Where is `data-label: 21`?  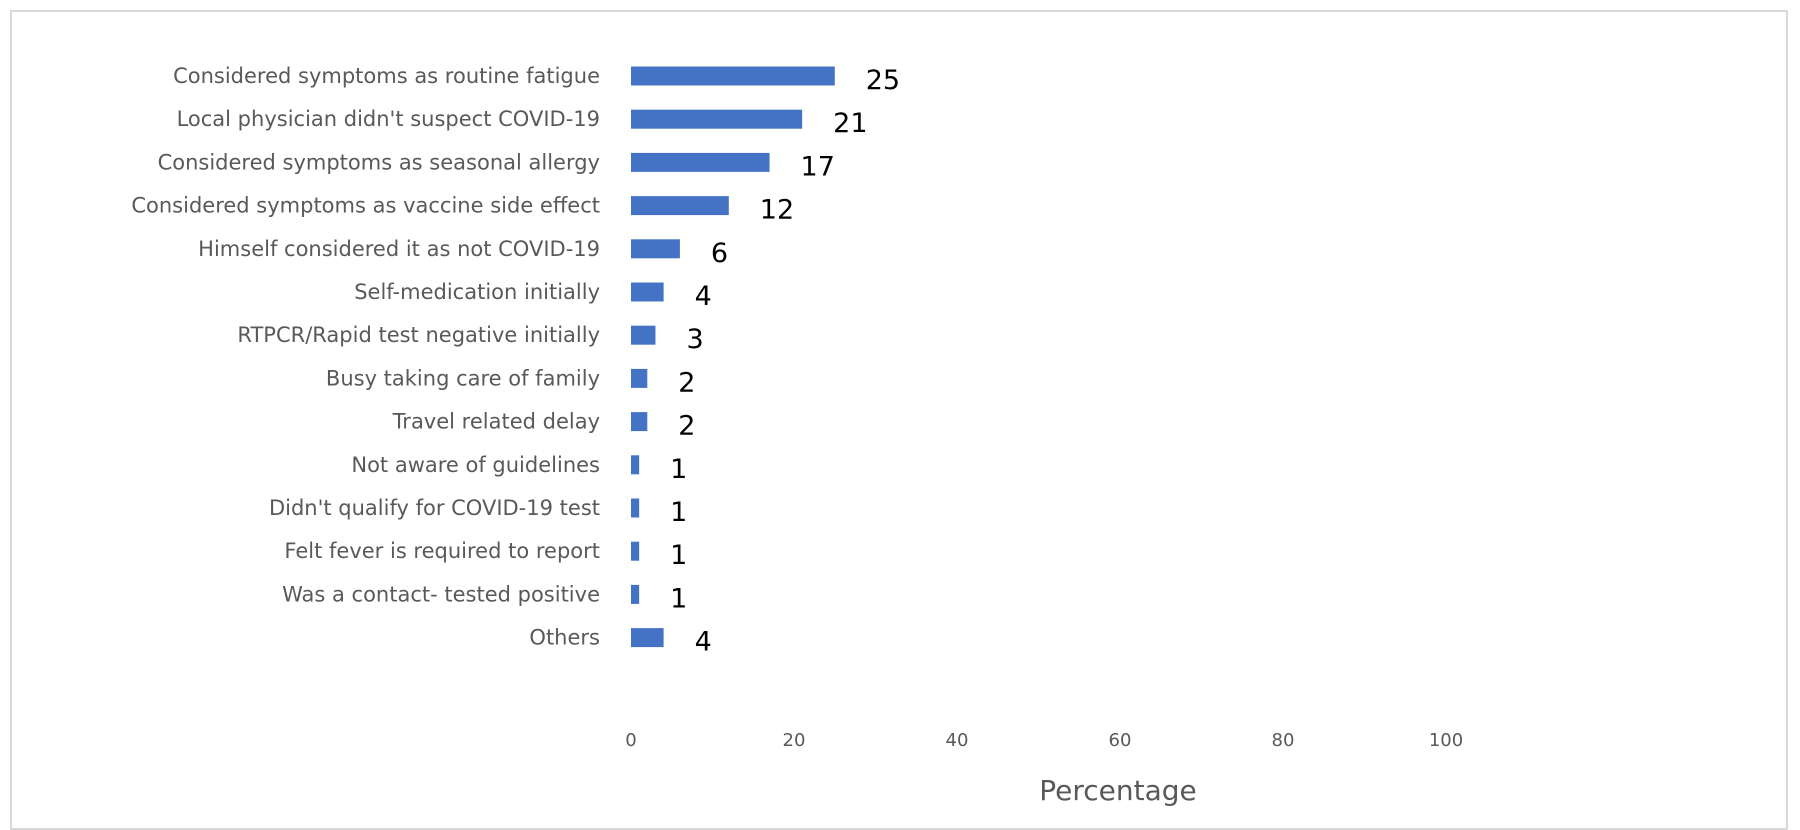 data-label: 21 is located at coordinates (850, 123).